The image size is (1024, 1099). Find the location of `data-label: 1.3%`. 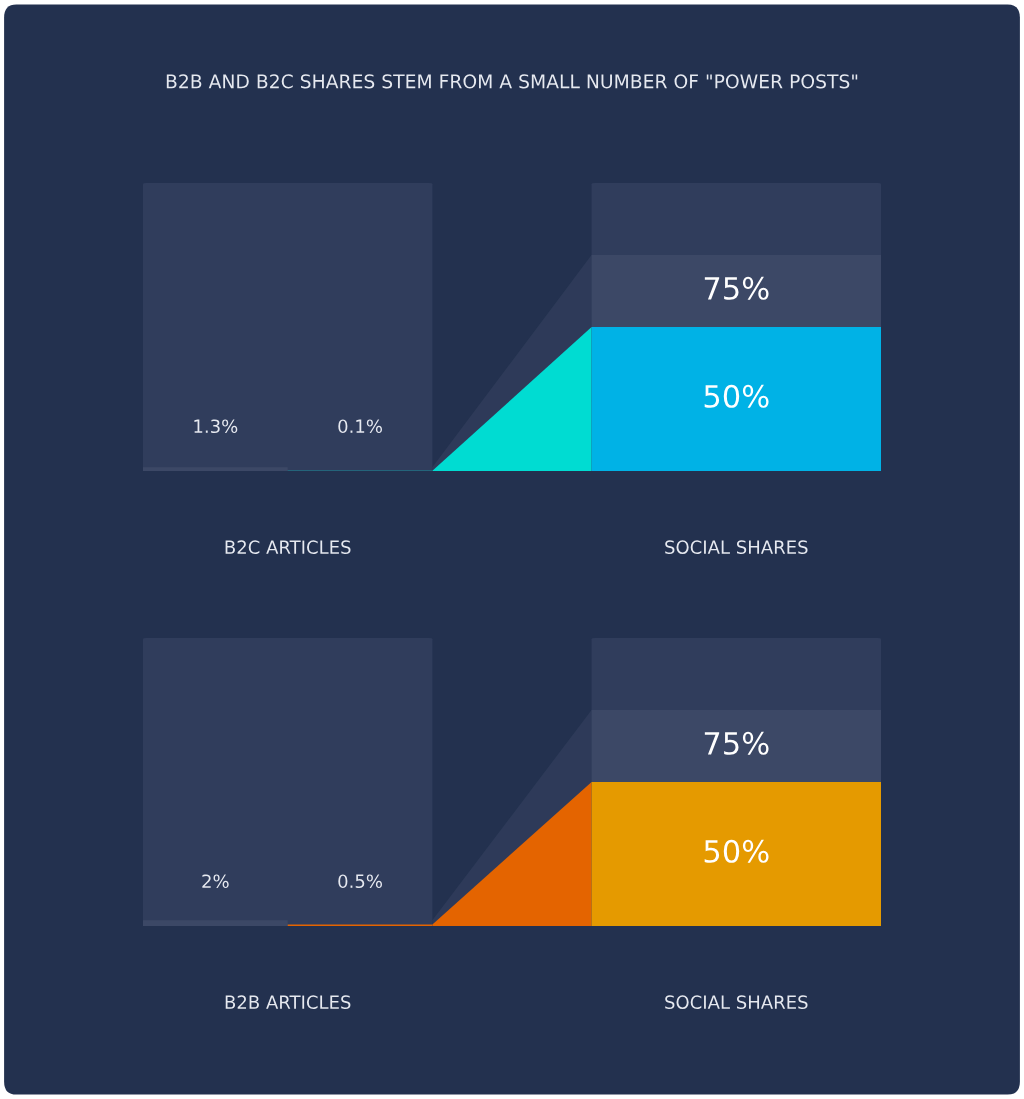

data-label: 1.3% is located at coordinates (216, 426).